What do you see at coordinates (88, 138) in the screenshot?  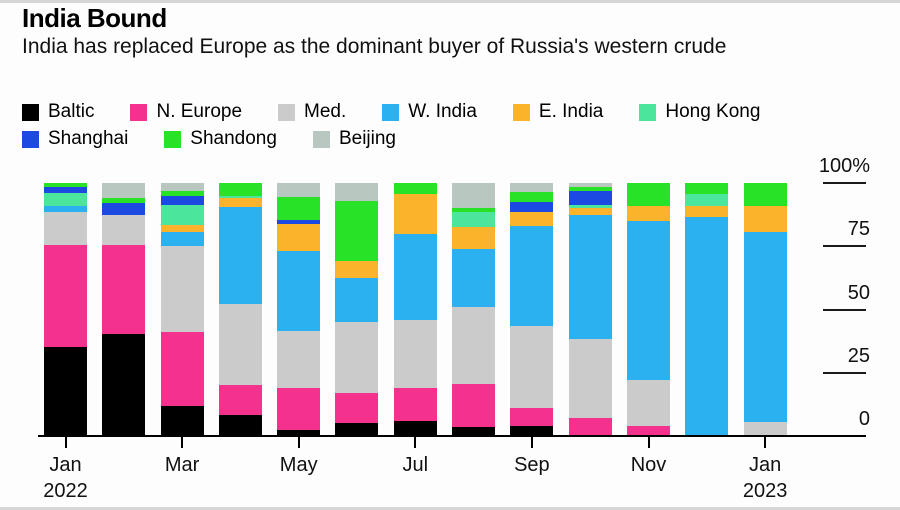 I see `legend-label: Shanghai` at bounding box center [88, 138].